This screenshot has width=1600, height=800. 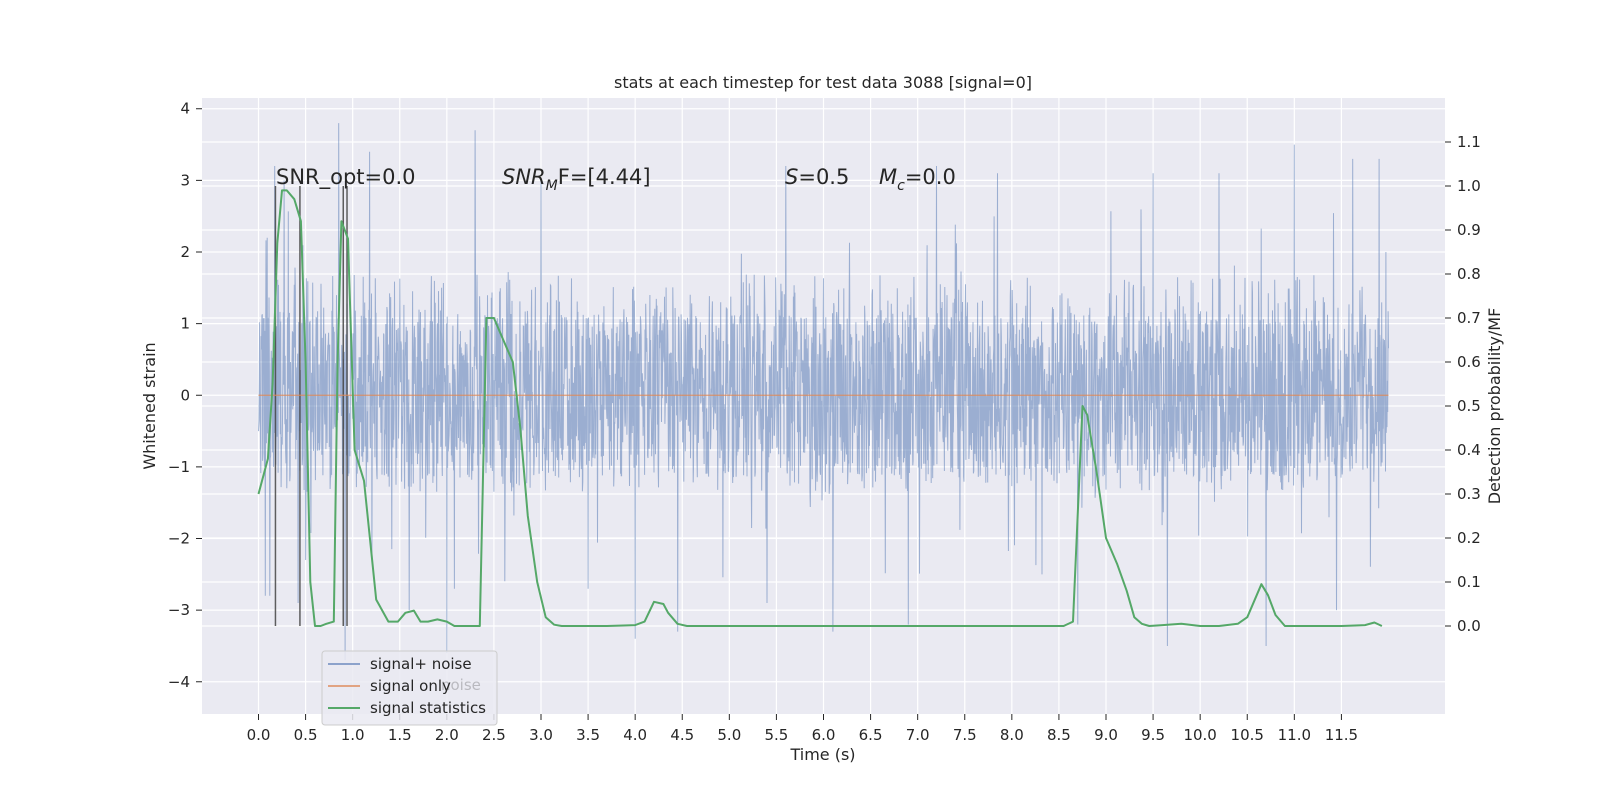 I want to click on y2-tick-label: 0.8, so click(x=1469, y=274).